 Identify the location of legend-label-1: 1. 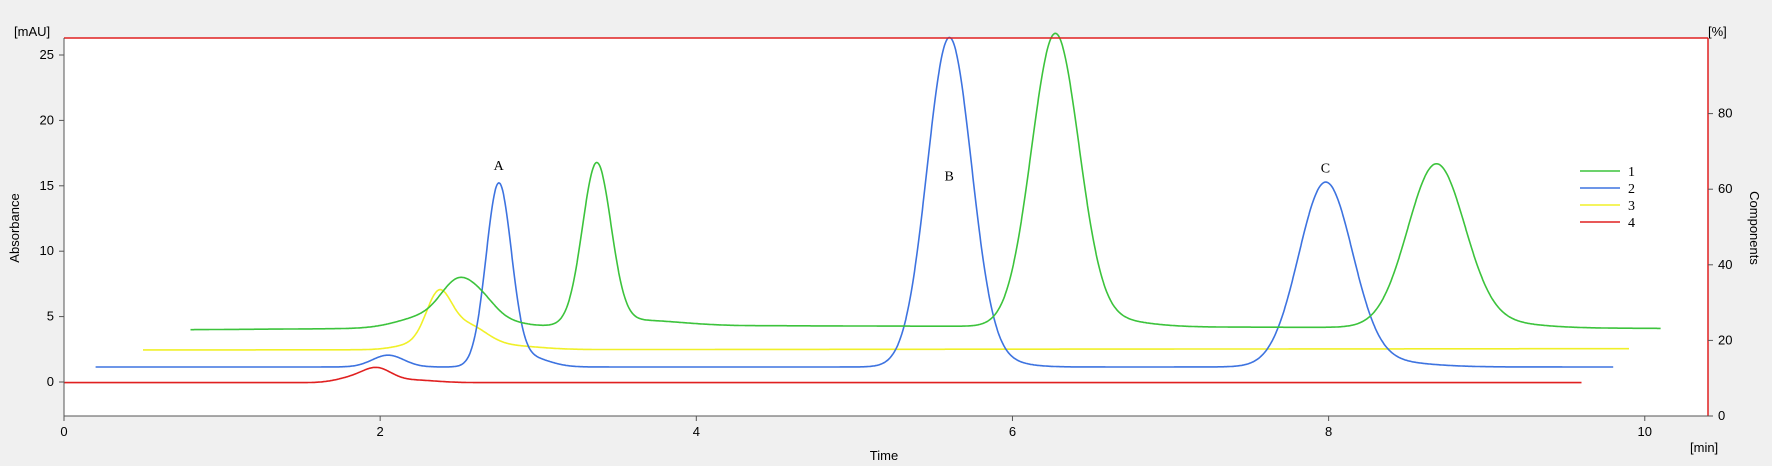
(1631, 172).